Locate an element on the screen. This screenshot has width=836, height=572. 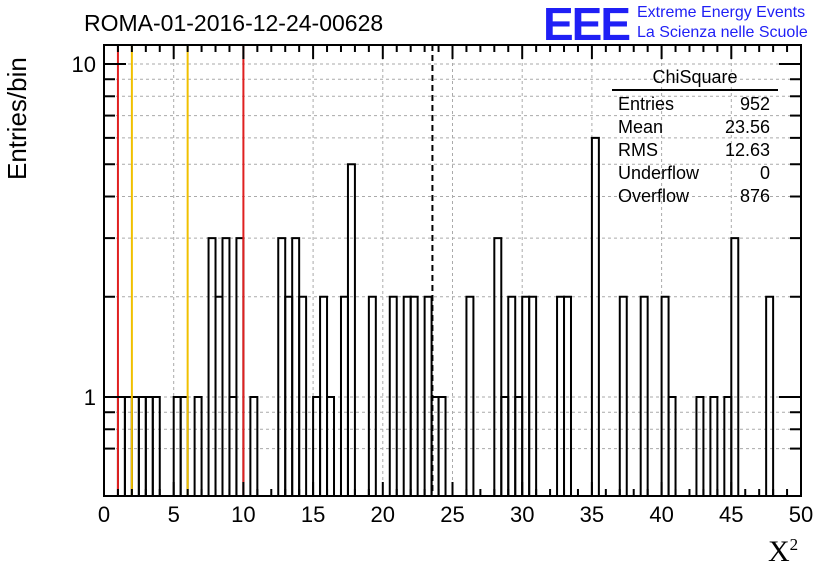
stats-row-rms: RMS 12.63 is located at coordinates (695, 150).